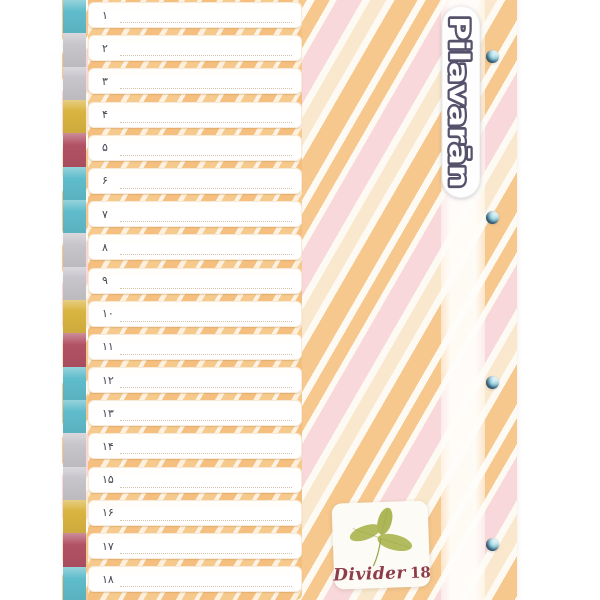  I want to click on index-row: ۳, so click(195, 81).